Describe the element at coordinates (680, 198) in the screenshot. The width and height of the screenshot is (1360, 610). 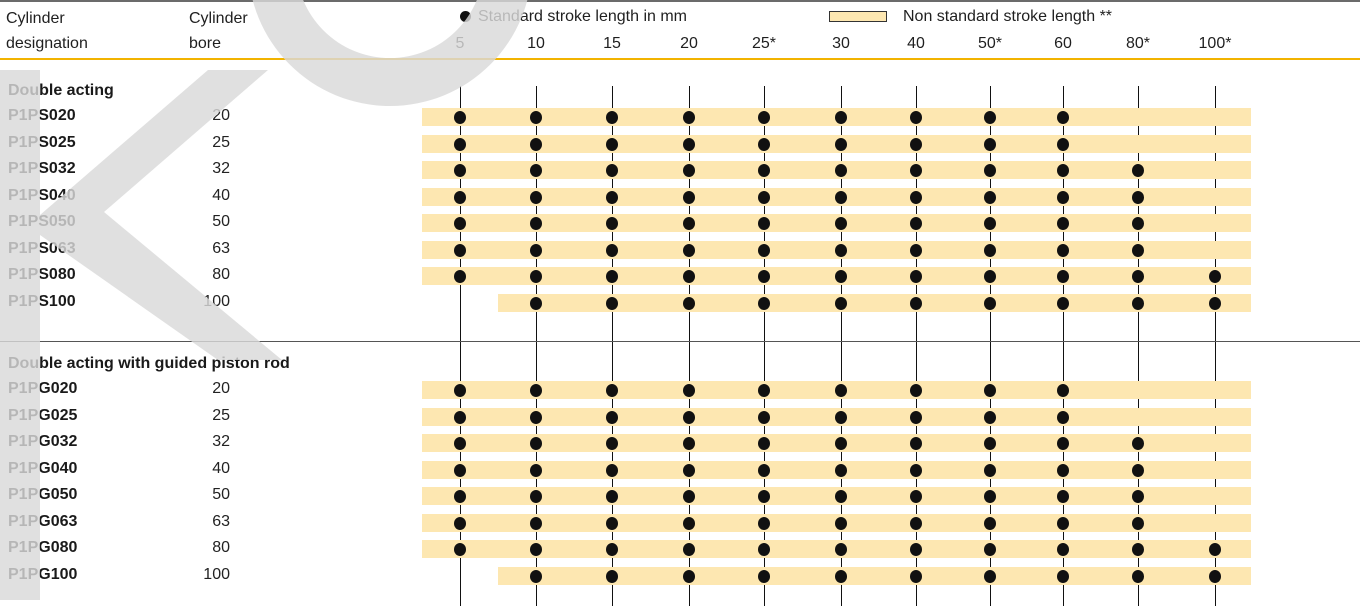
I see `table-row: P1PS040 40` at that location.